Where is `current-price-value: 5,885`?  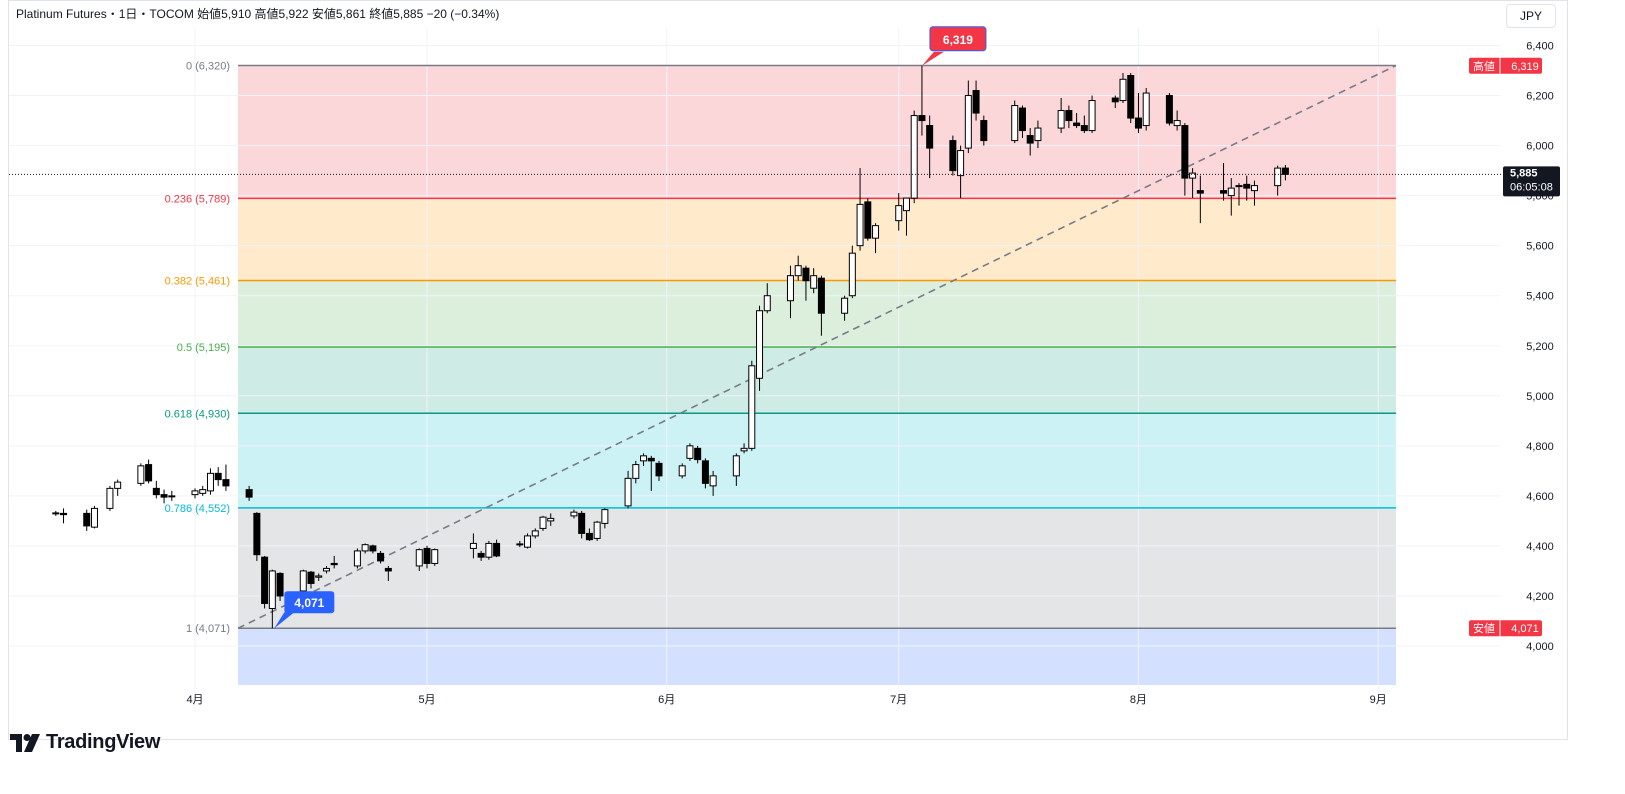 current-price-value: 5,885 is located at coordinates (1524, 173).